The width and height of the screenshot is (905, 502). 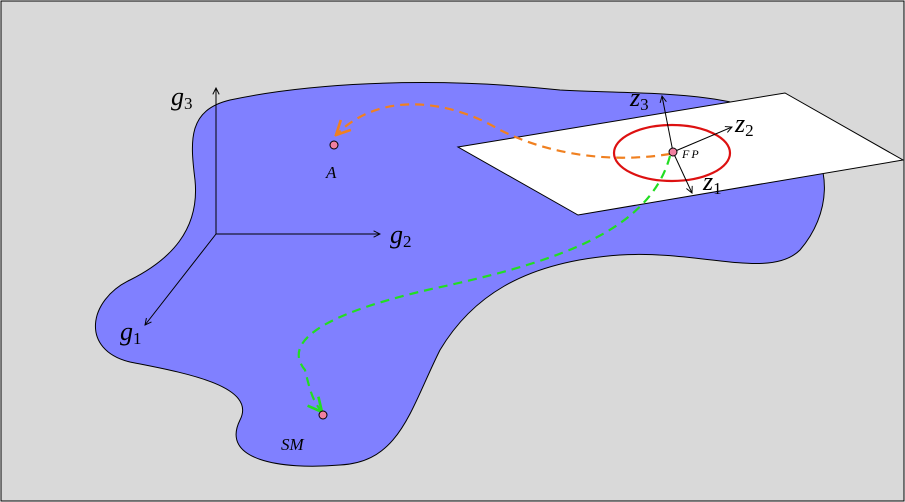 What do you see at coordinates (503, 131) in the screenshot?
I see `path-to-a` at bounding box center [503, 131].